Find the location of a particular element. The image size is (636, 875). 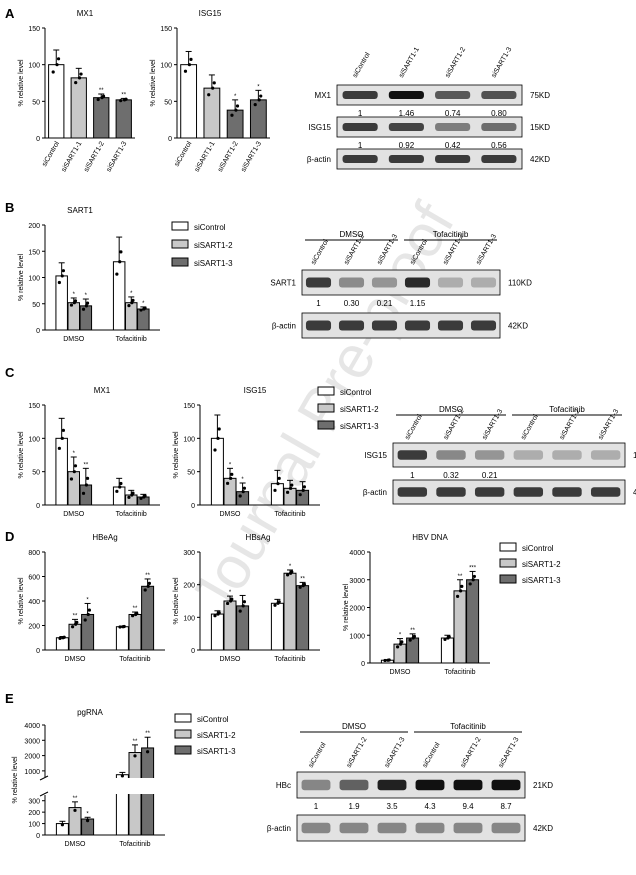

legend-B: siControl siSART1-2 siSART1-3 is located at coordinates (202, 244).